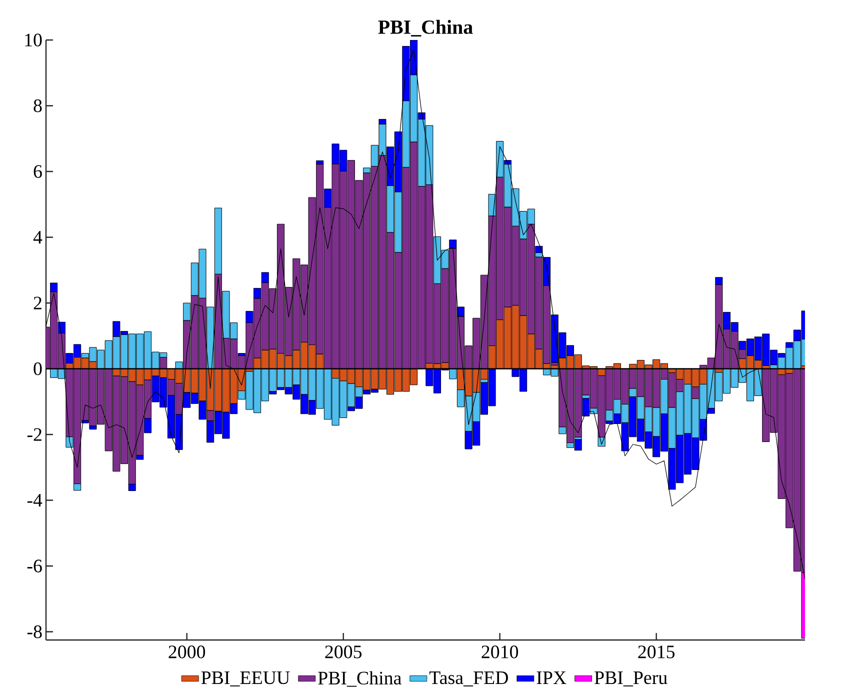 This screenshot has height=695, width=848. I want to click on y-tick-label: -6, so click(34, 566).